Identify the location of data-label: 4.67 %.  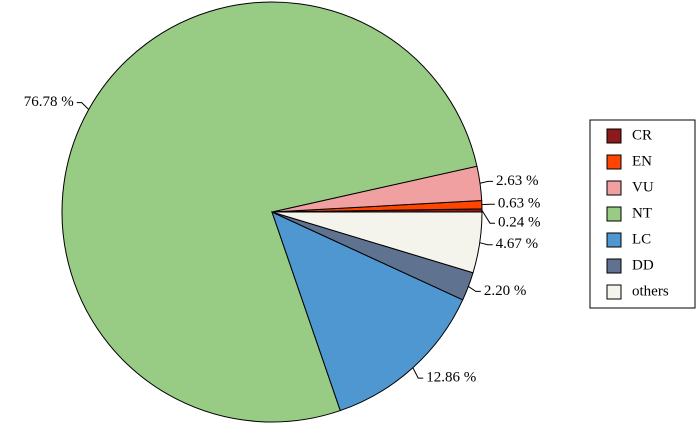
(517, 244).